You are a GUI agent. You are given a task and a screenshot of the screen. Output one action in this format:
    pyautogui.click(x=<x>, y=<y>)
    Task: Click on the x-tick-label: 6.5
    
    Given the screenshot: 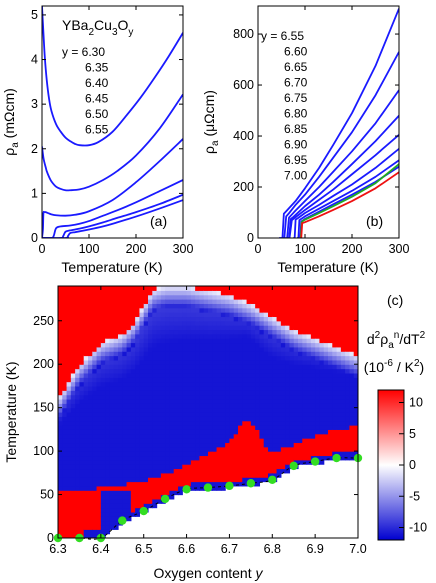 What is the action you would take?
    pyautogui.click(x=143, y=549)
    